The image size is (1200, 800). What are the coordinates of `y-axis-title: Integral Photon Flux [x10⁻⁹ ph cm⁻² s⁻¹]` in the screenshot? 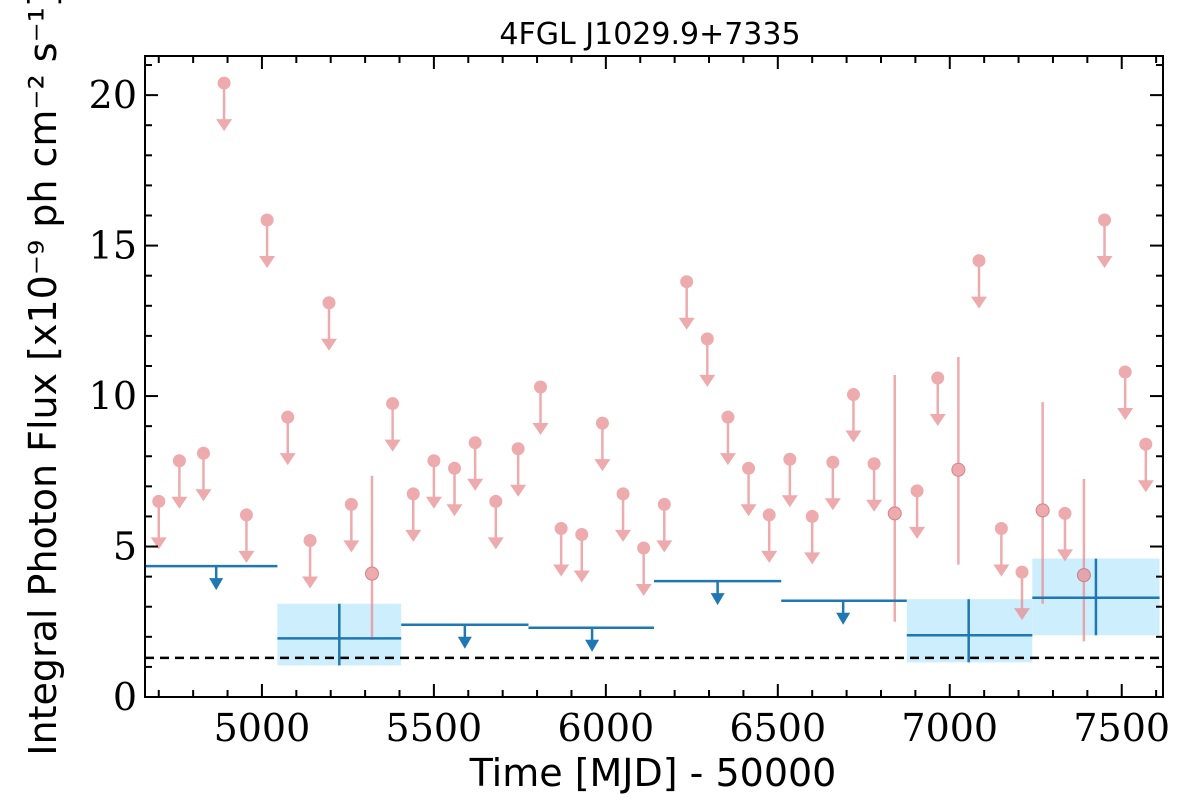 It's located at (43, 378).